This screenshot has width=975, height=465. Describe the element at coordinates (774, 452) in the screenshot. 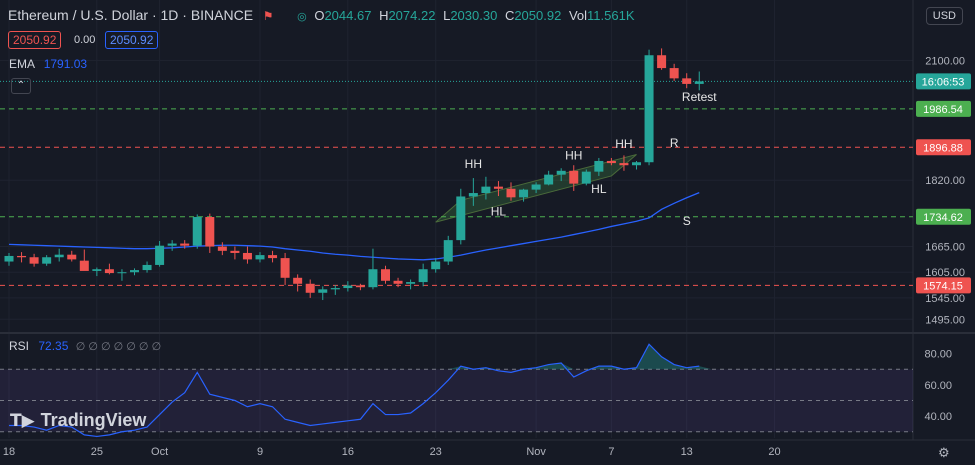

I see `date-axis-label: 20` at that location.